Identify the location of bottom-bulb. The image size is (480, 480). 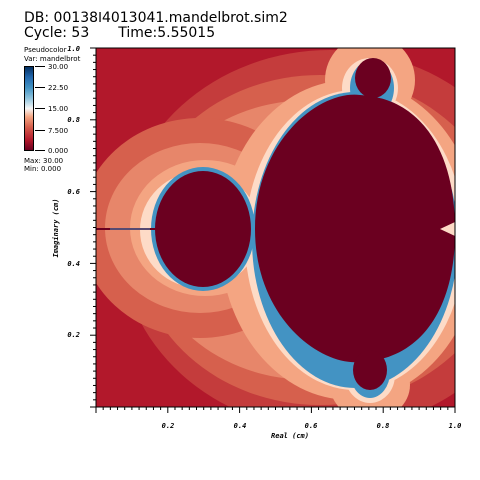
(370, 370).